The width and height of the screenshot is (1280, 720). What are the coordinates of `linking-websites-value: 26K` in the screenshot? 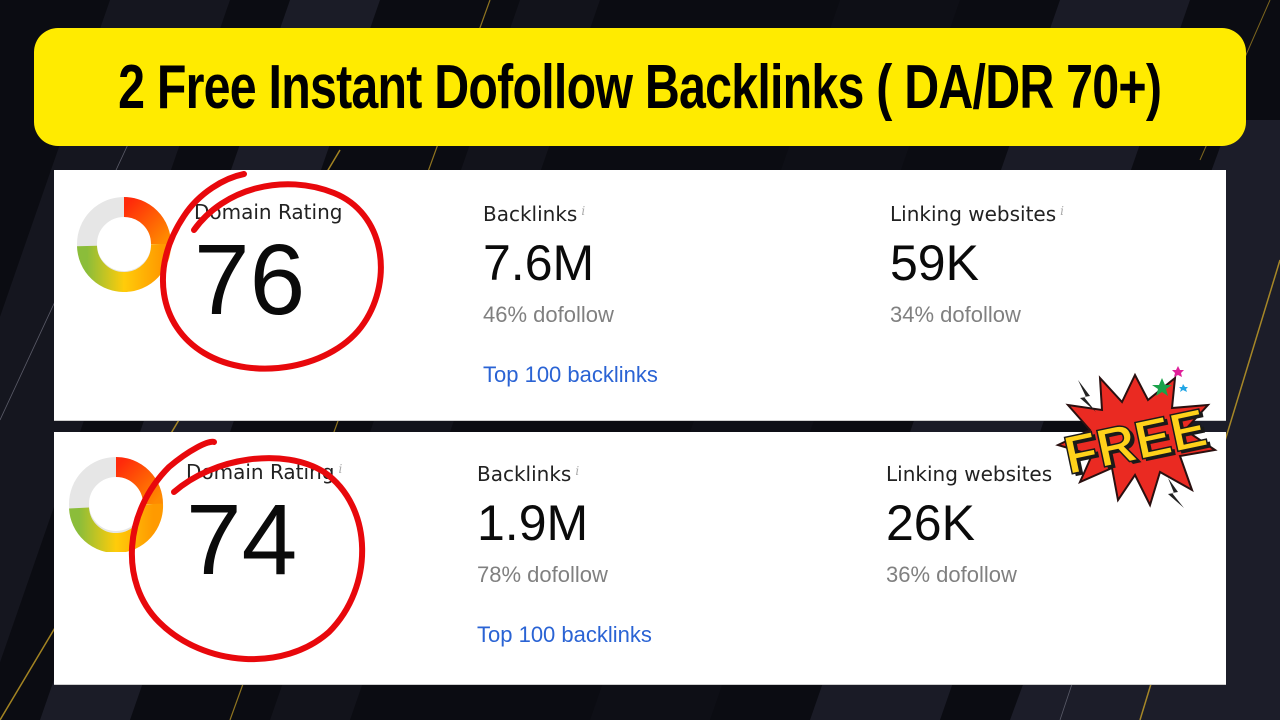 It's located at (930, 523).